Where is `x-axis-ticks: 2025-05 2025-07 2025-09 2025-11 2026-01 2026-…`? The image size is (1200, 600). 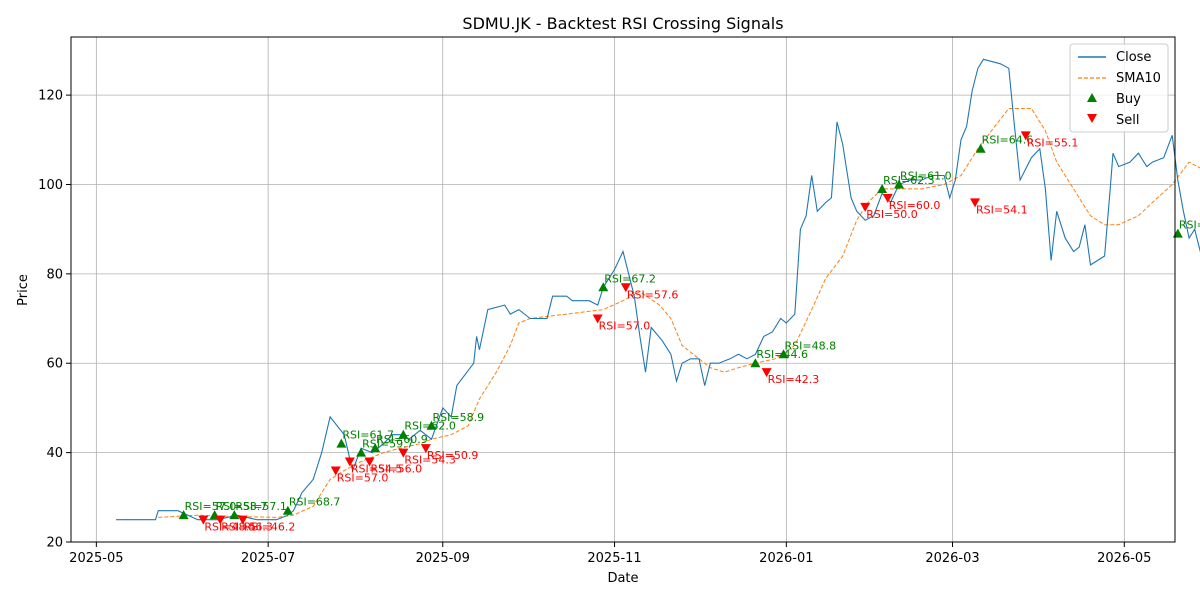
x-axis-ticks: 2025-05 2025-07 2025-09 2025-11 2026-01 2026-… is located at coordinates (610, 554).